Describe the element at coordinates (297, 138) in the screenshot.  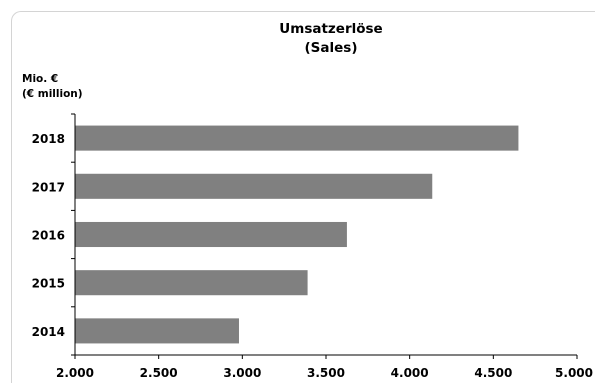
I see `bar-2018` at that location.